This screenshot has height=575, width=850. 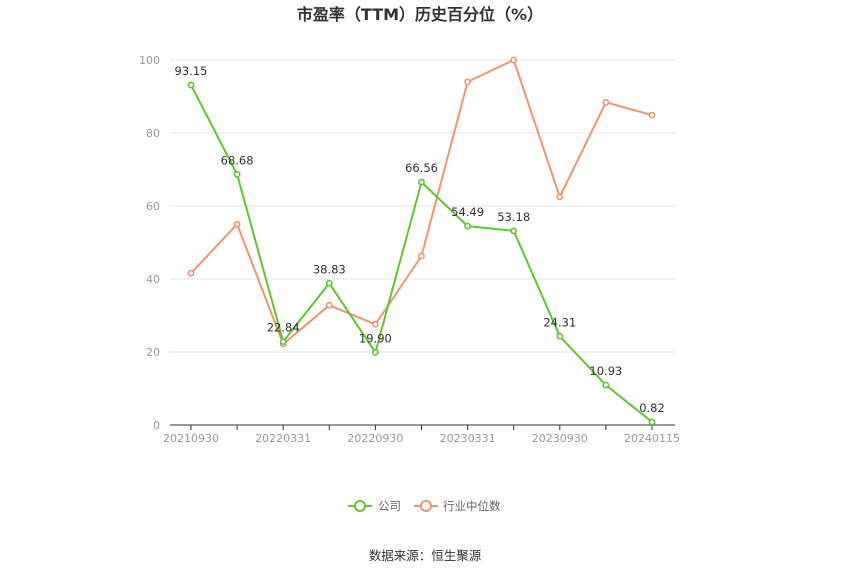 What do you see at coordinates (153, 206) in the screenshot?
I see `y-tick-60: 60` at bounding box center [153, 206].